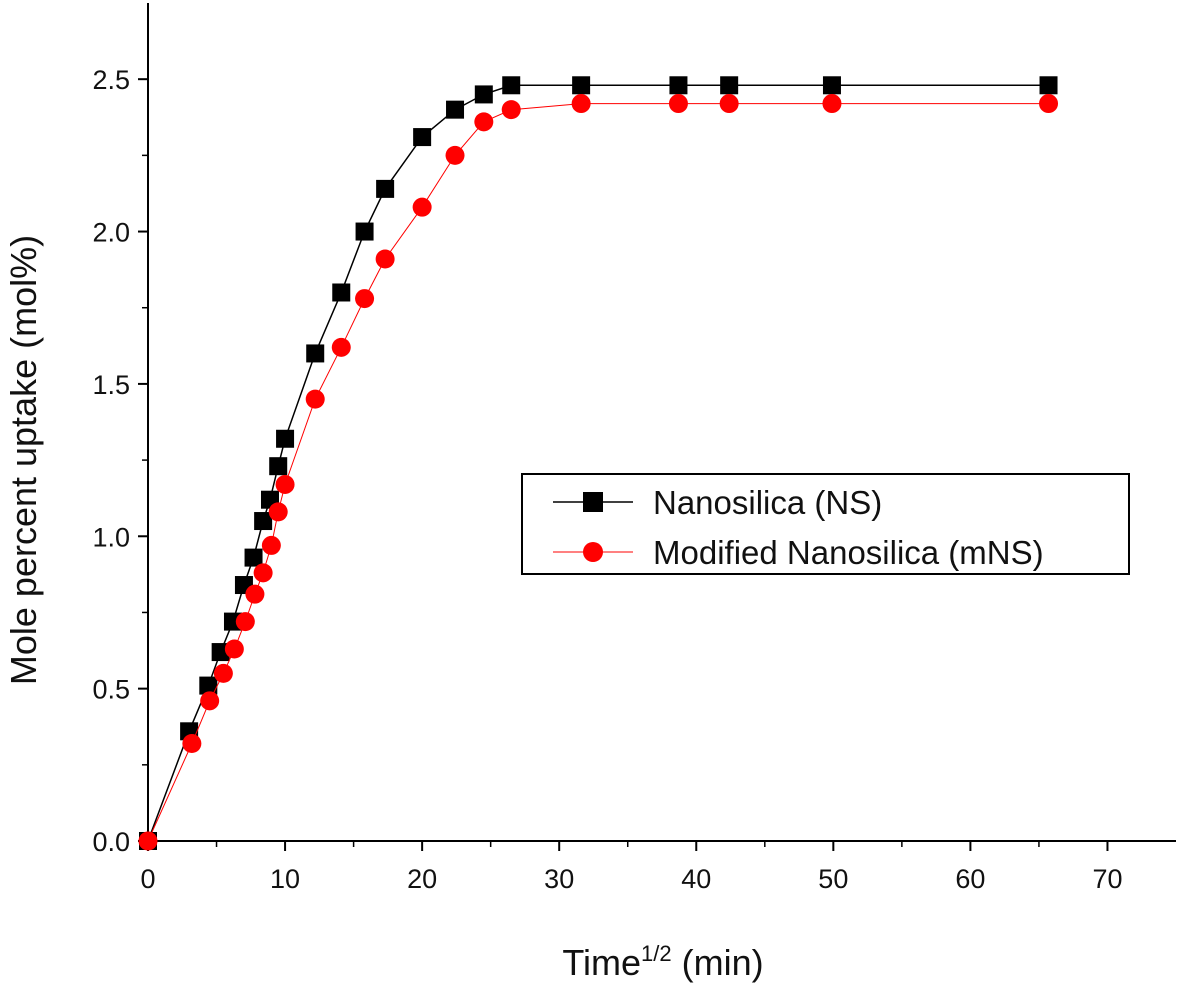 This screenshot has height=986, width=1181. I want to click on y-tick-label: 1.0, so click(111, 537).